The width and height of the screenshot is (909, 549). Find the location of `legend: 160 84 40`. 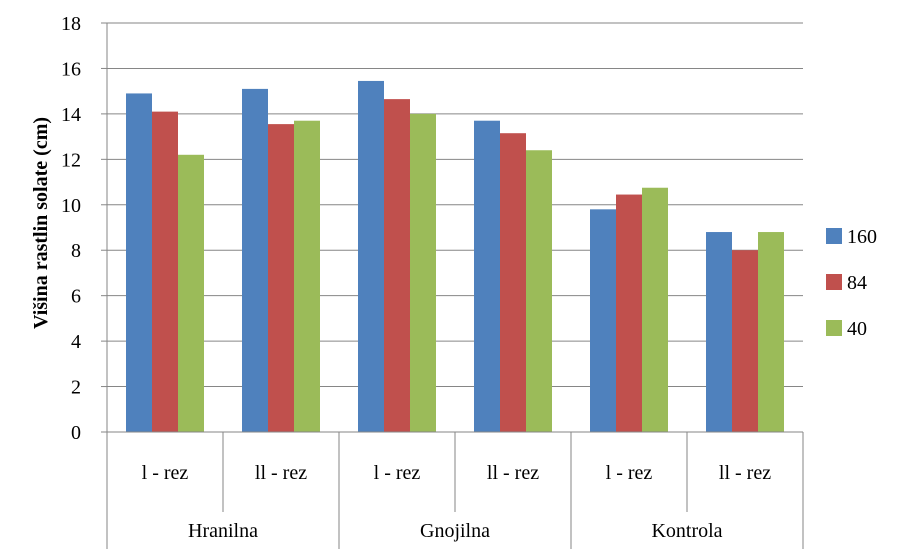

legend: 160 84 40 is located at coordinates (851, 283).